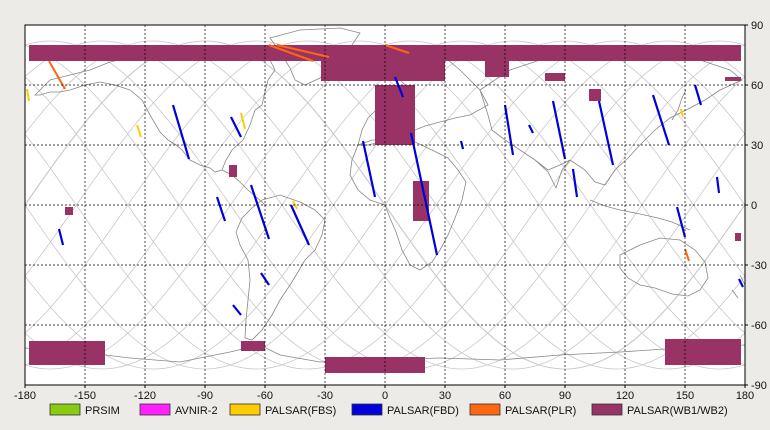 This screenshot has height=430, width=770. What do you see at coordinates (679, 105) in the screenshot?
I see `coastline-japan` at bounding box center [679, 105].